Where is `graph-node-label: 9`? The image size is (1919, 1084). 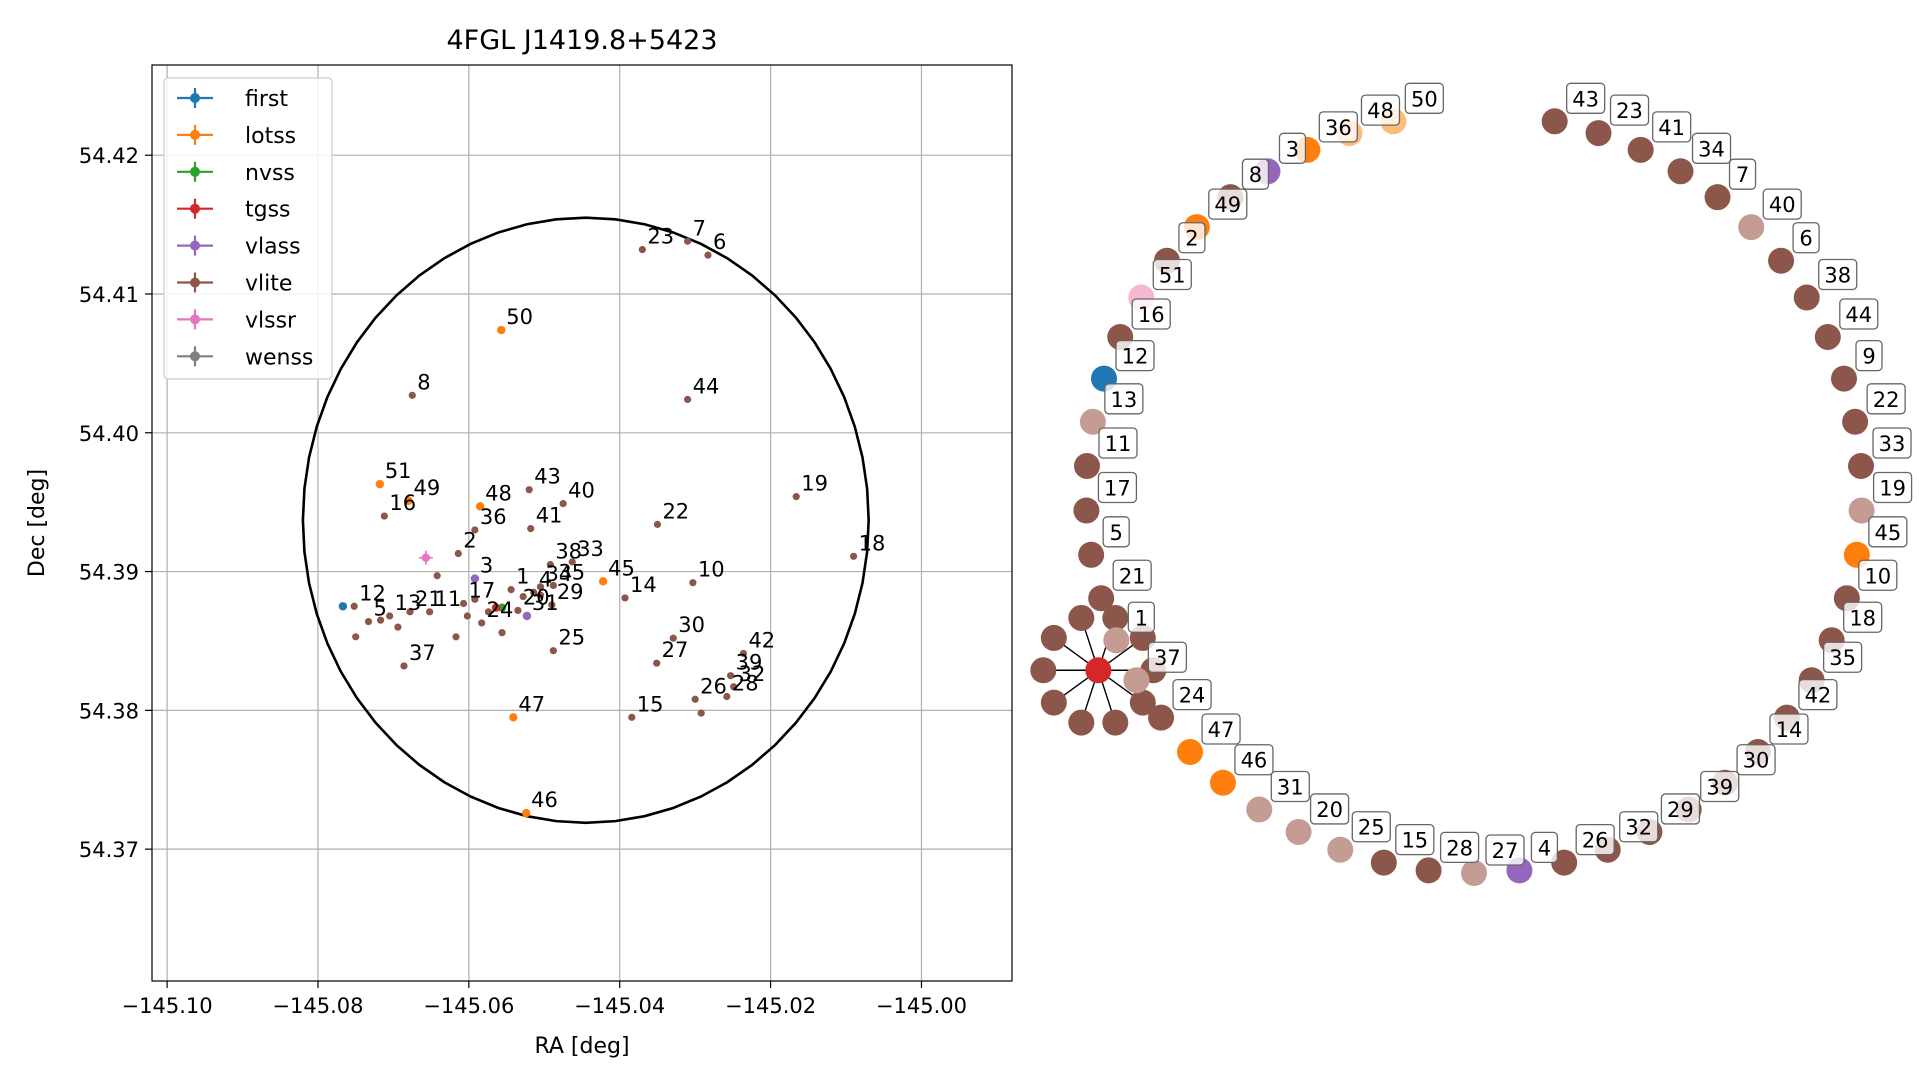
graph-node-label: 9 is located at coordinates (1868, 357).